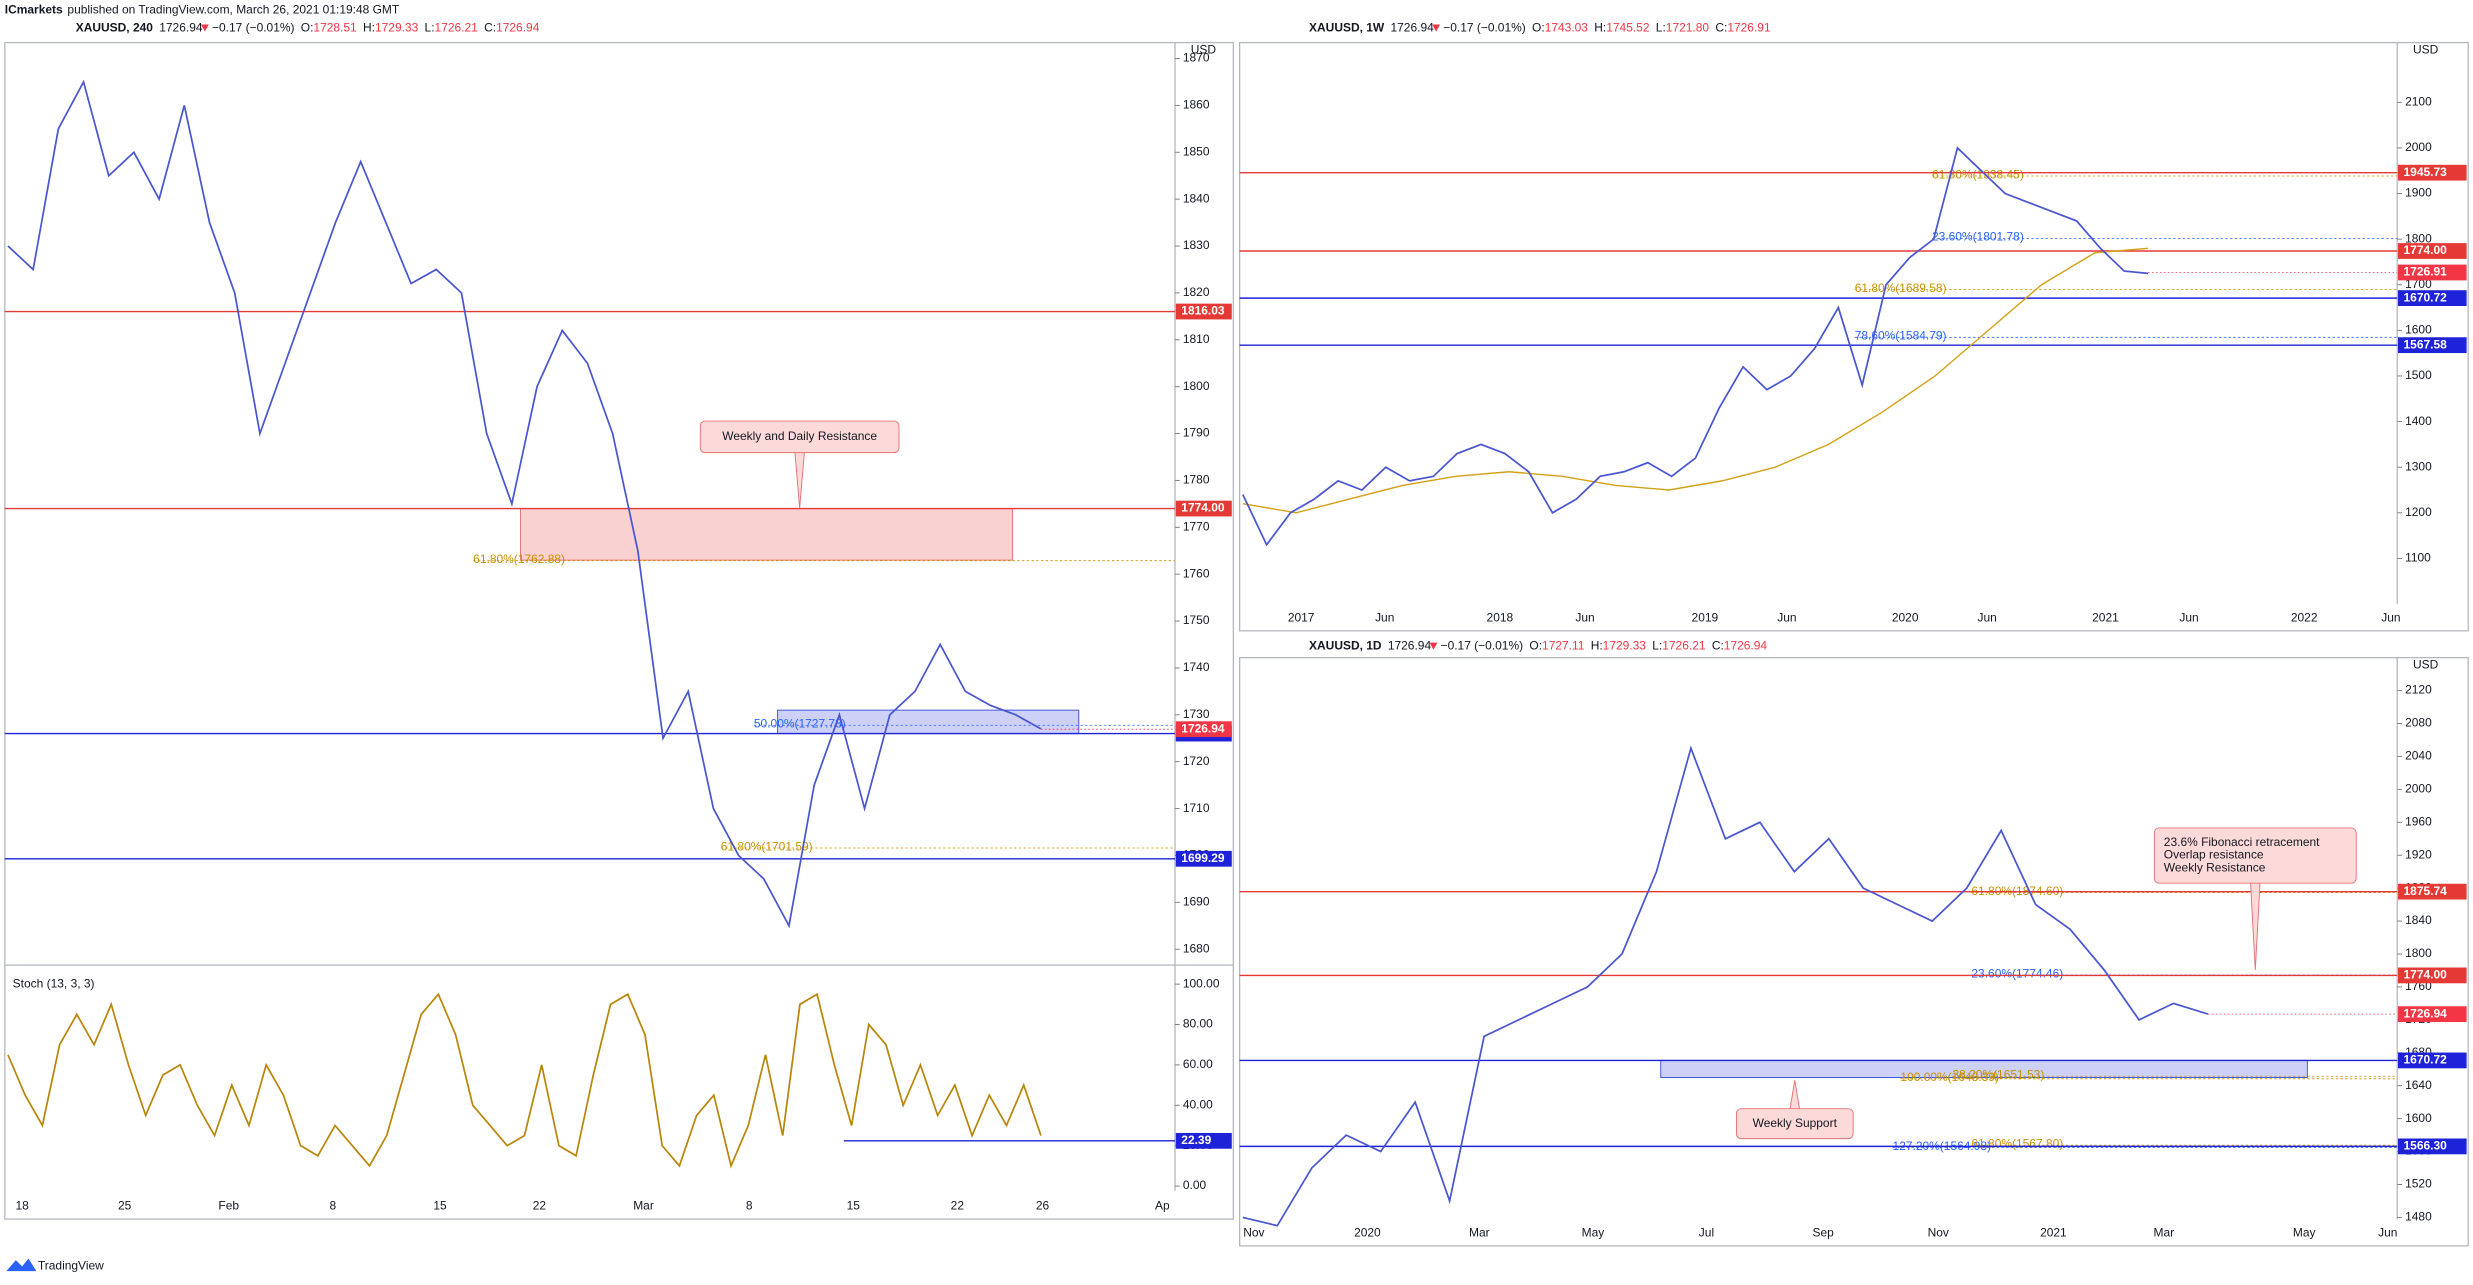 The width and height of the screenshot is (2473, 1285). I want to click on x-tick-label: 18, so click(22, 1206).